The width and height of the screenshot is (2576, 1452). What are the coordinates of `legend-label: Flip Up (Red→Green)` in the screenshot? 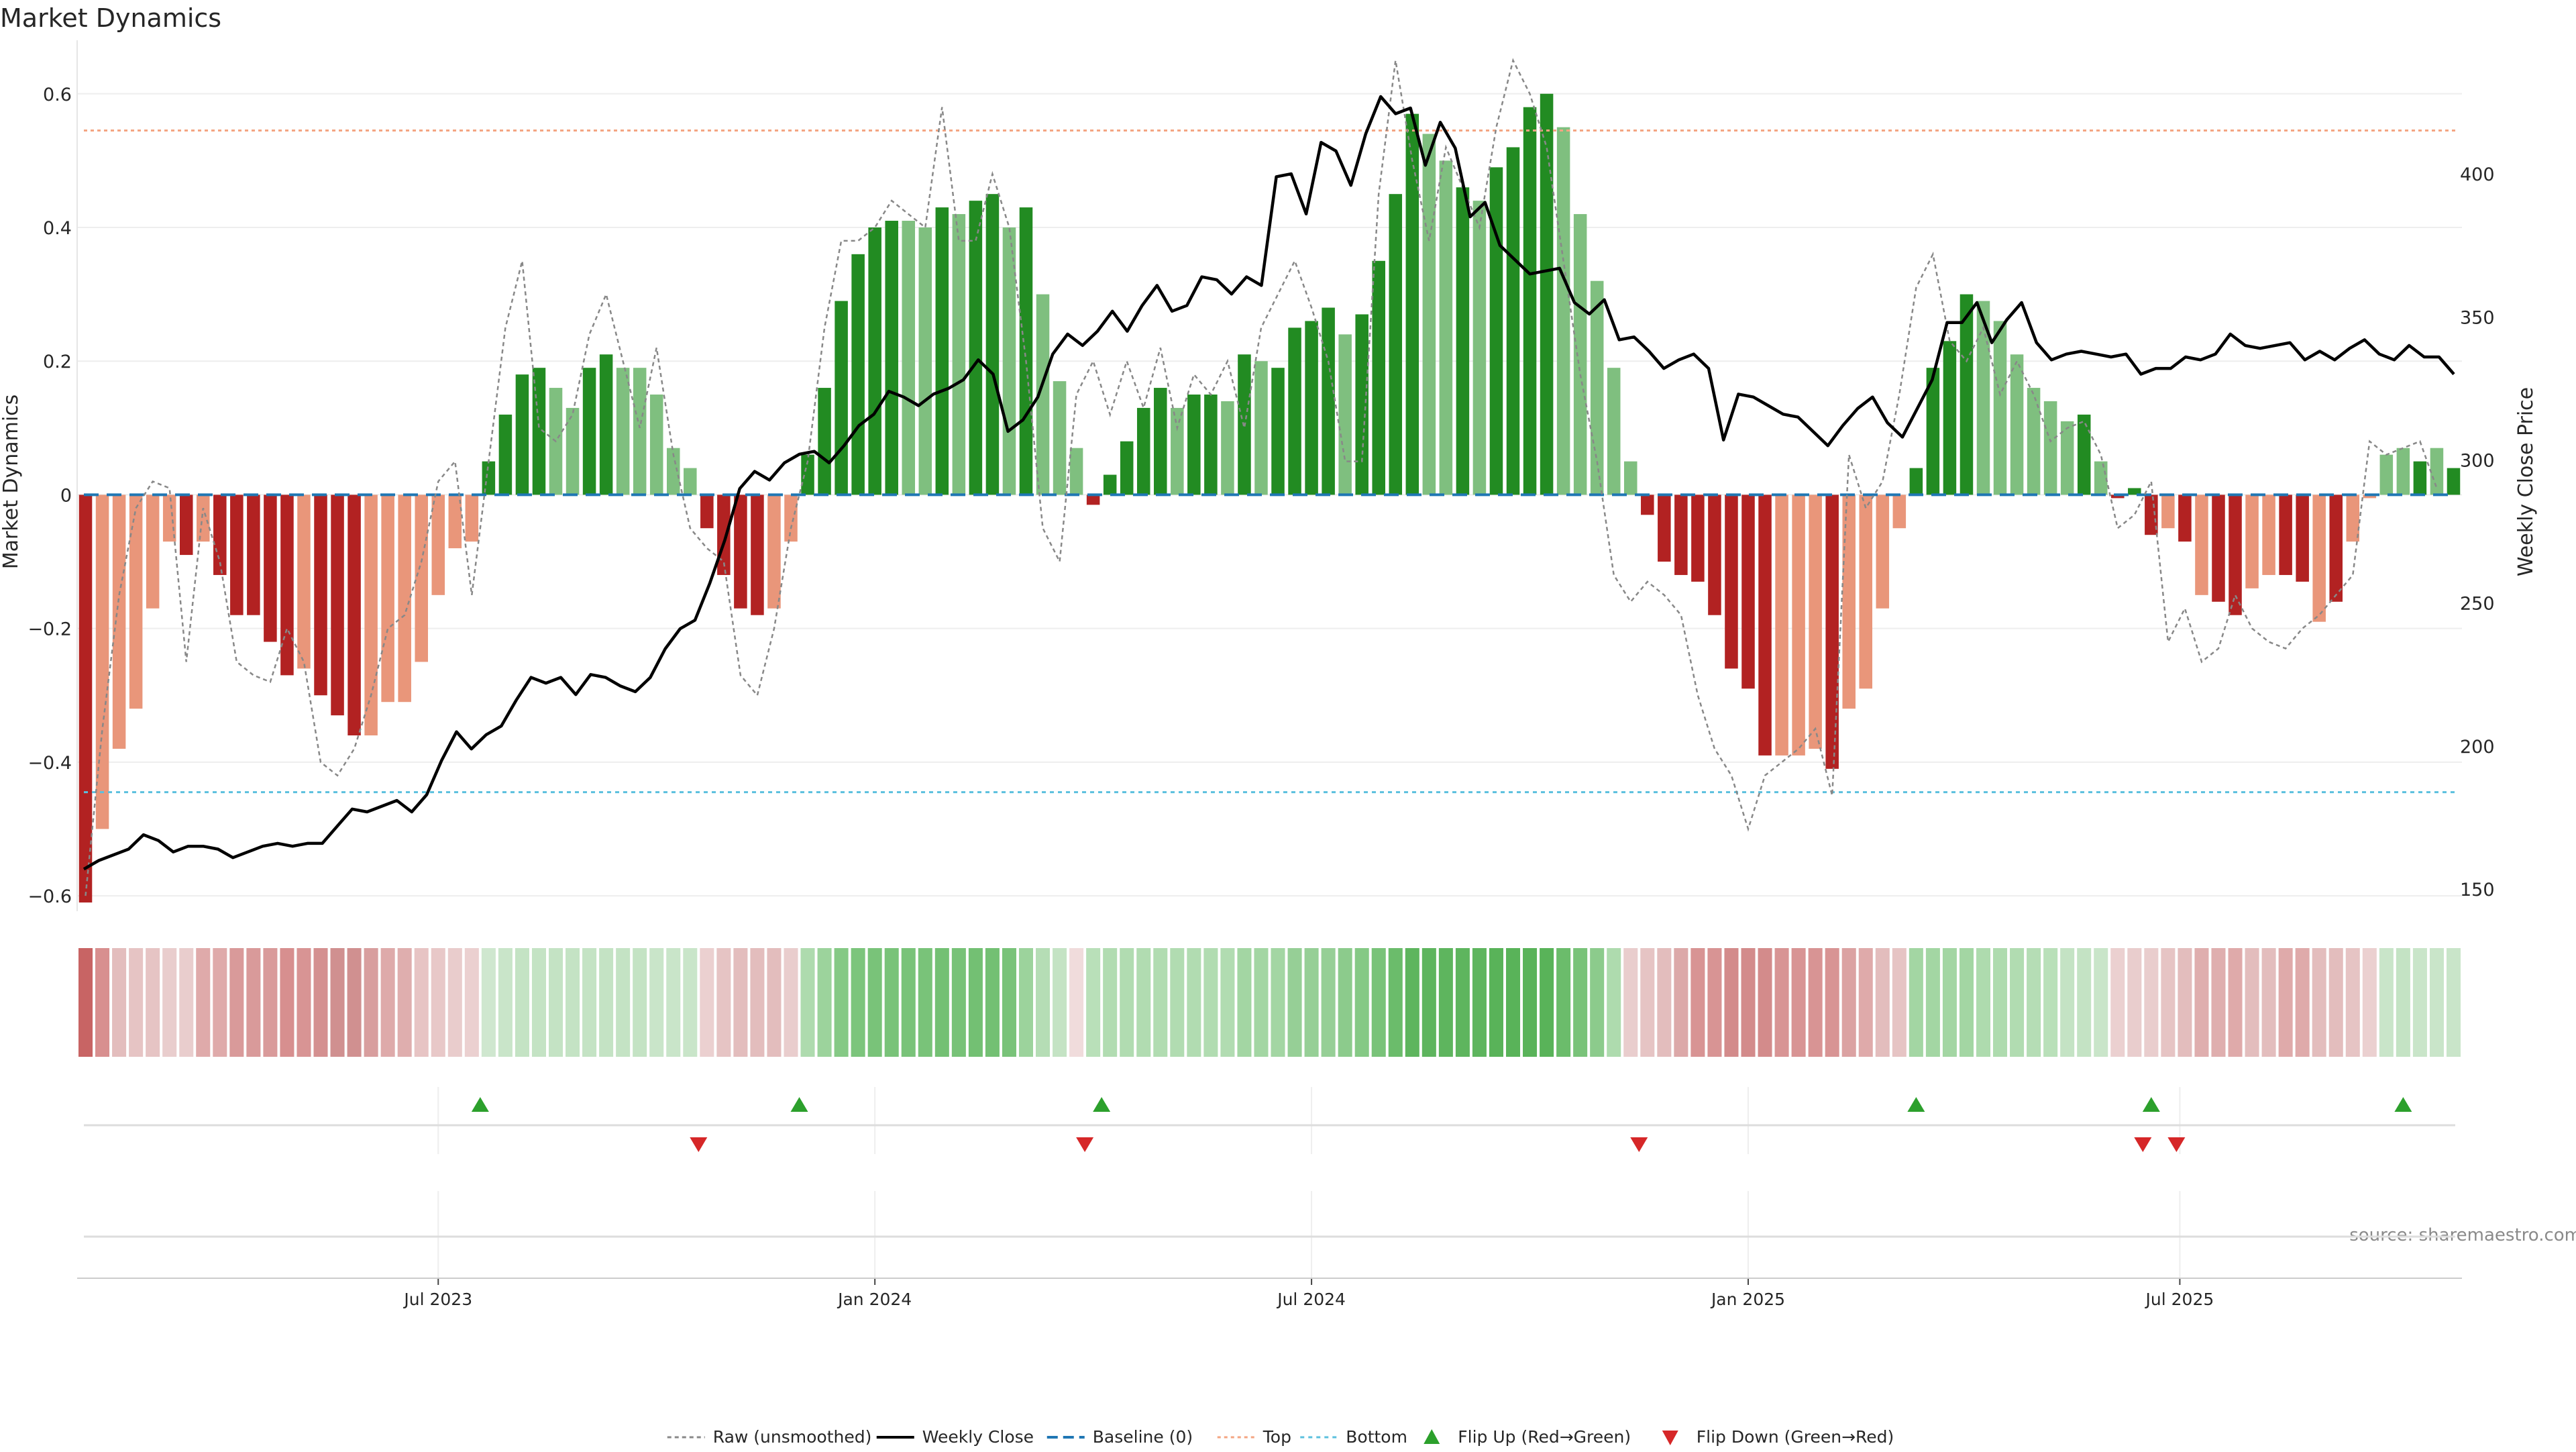 It's located at (1544, 1437).